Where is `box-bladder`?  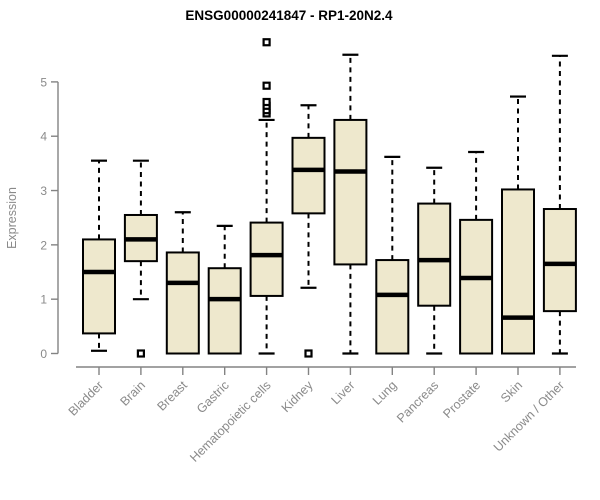 box-bladder is located at coordinates (99, 255).